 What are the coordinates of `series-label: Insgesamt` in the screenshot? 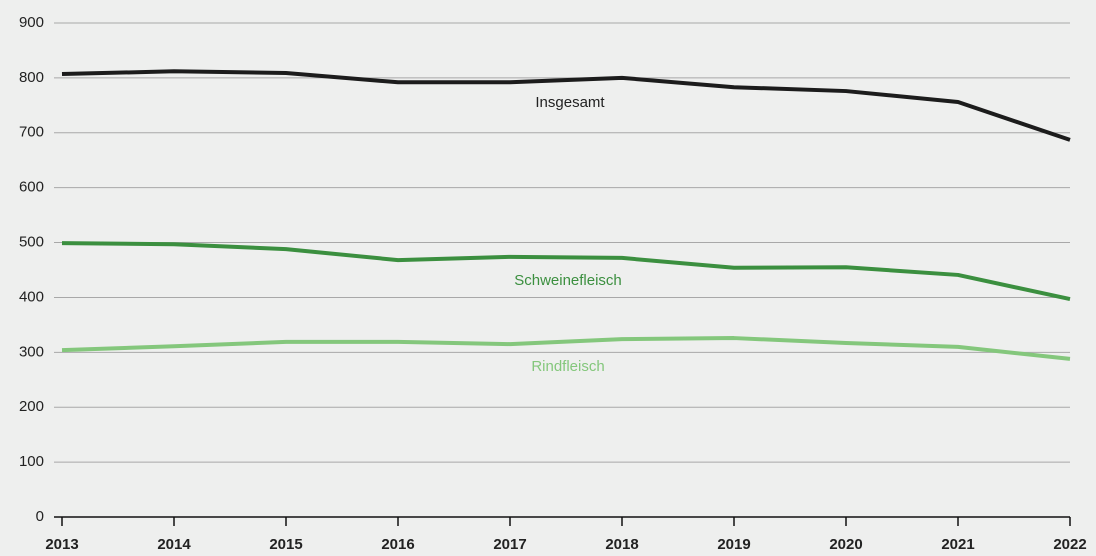 It's located at (570, 102).